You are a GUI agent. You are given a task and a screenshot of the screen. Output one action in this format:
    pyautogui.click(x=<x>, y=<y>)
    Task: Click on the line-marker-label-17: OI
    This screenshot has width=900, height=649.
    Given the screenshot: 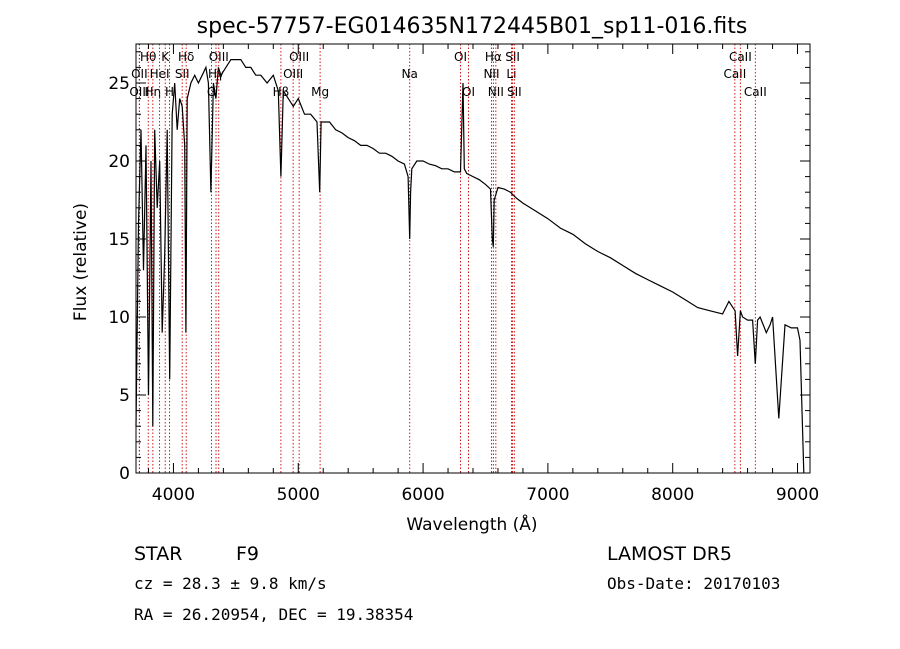 What is the action you would take?
    pyautogui.click(x=460, y=57)
    